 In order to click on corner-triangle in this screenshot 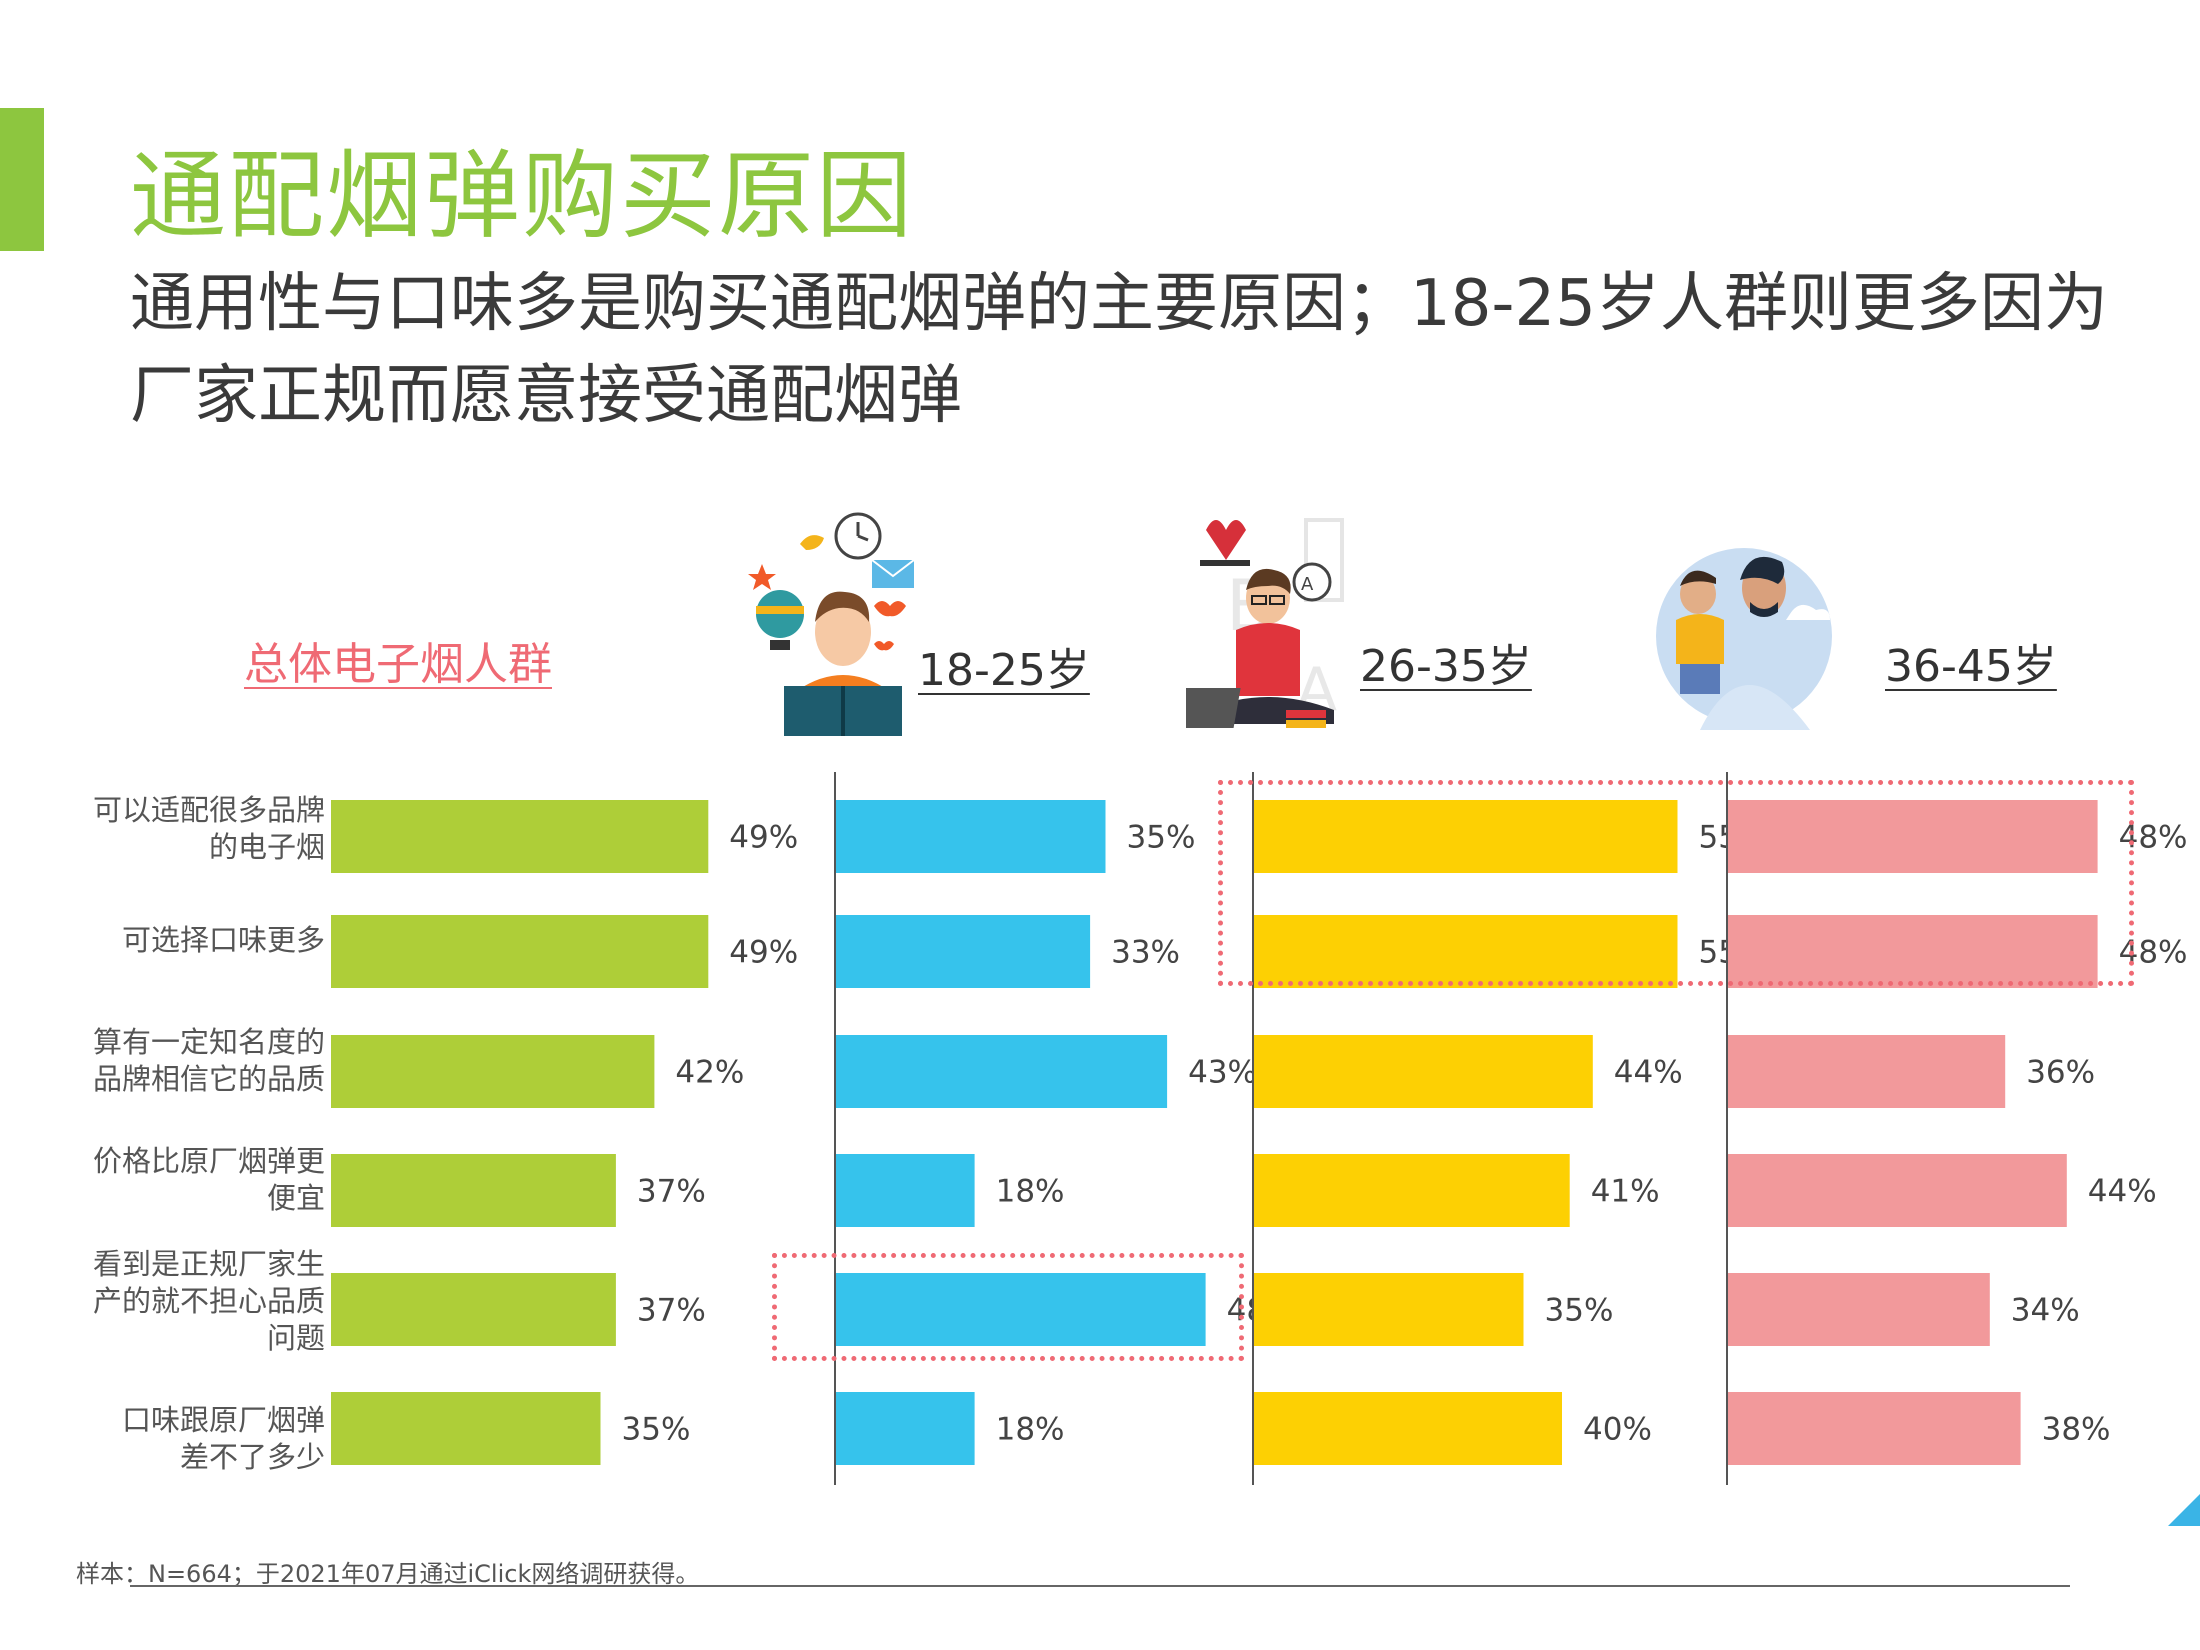, I will do `click(2184, 1510)`.